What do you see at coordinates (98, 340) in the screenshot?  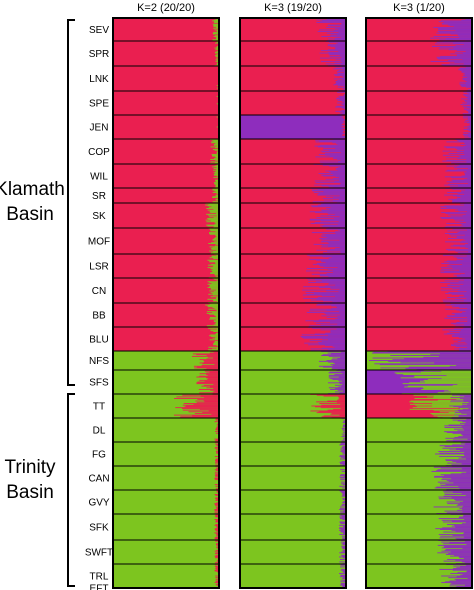 I see `population-label-blu: BLU` at bounding box center [98, 340].